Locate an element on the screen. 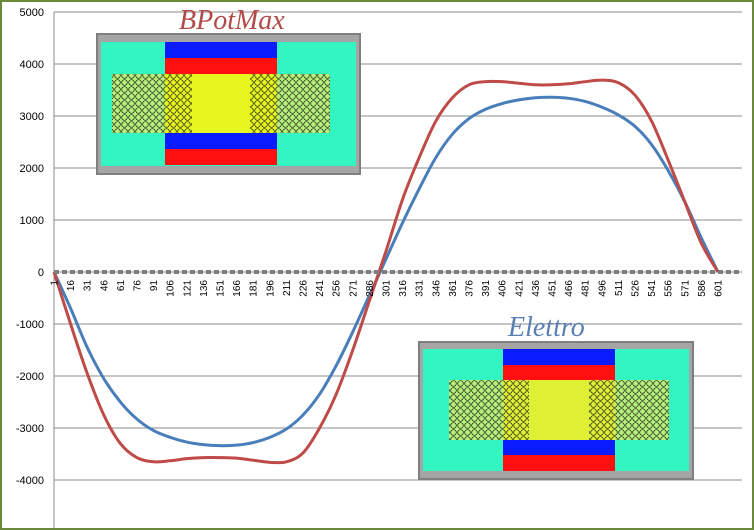 The image size is (754, 530). x-tick-label: 46 is located at coordinates (104, 286).